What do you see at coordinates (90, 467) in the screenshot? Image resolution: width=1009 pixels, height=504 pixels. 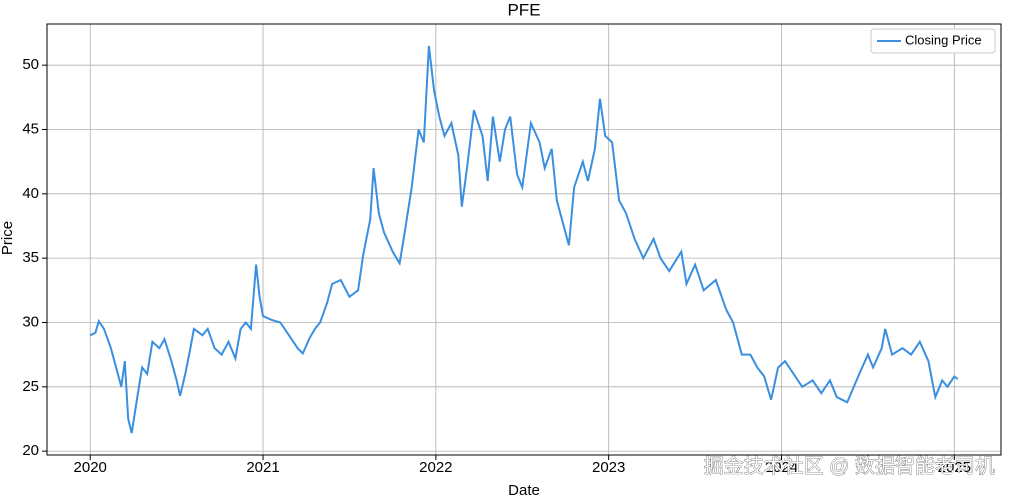 I see `x-tick-label: 2020` at bounding box center [90, 467].